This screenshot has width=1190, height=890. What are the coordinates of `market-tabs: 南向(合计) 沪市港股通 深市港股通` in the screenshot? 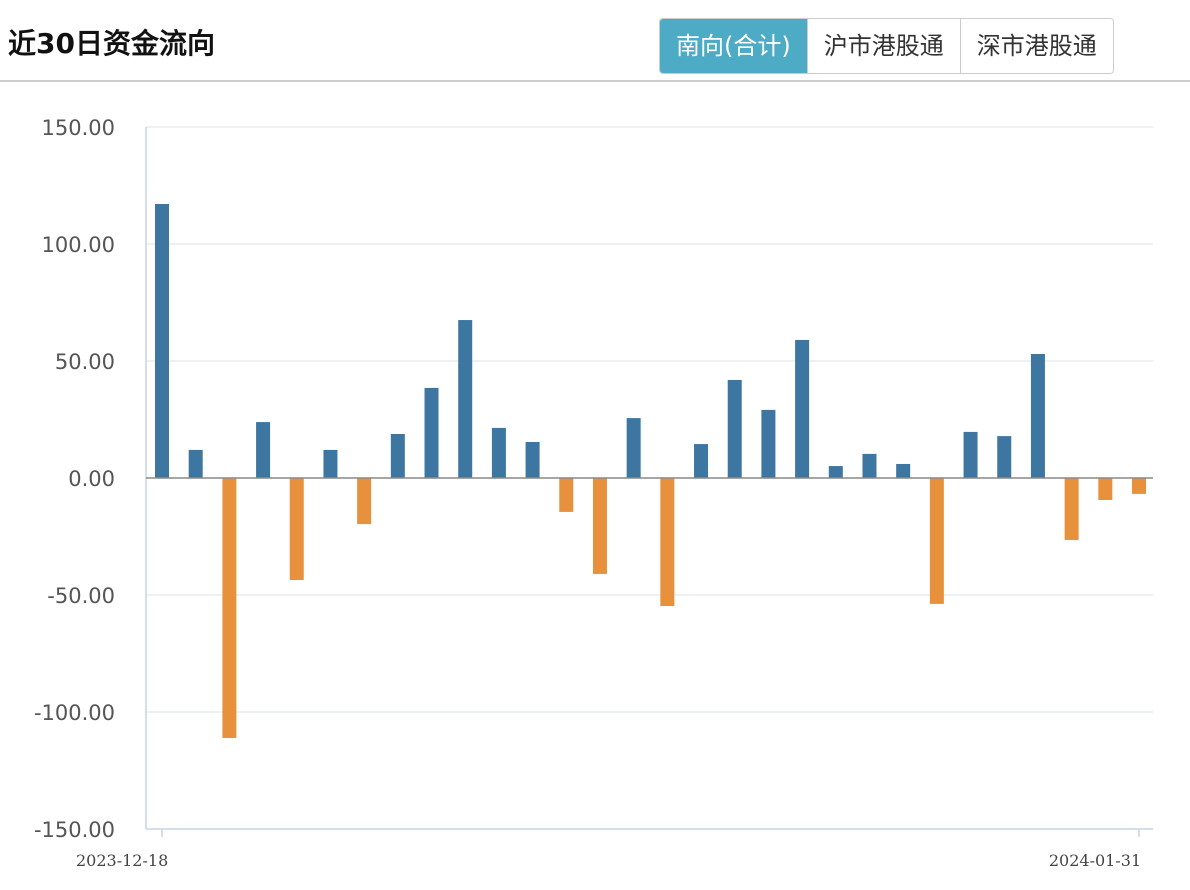 It's located at (886, 46).